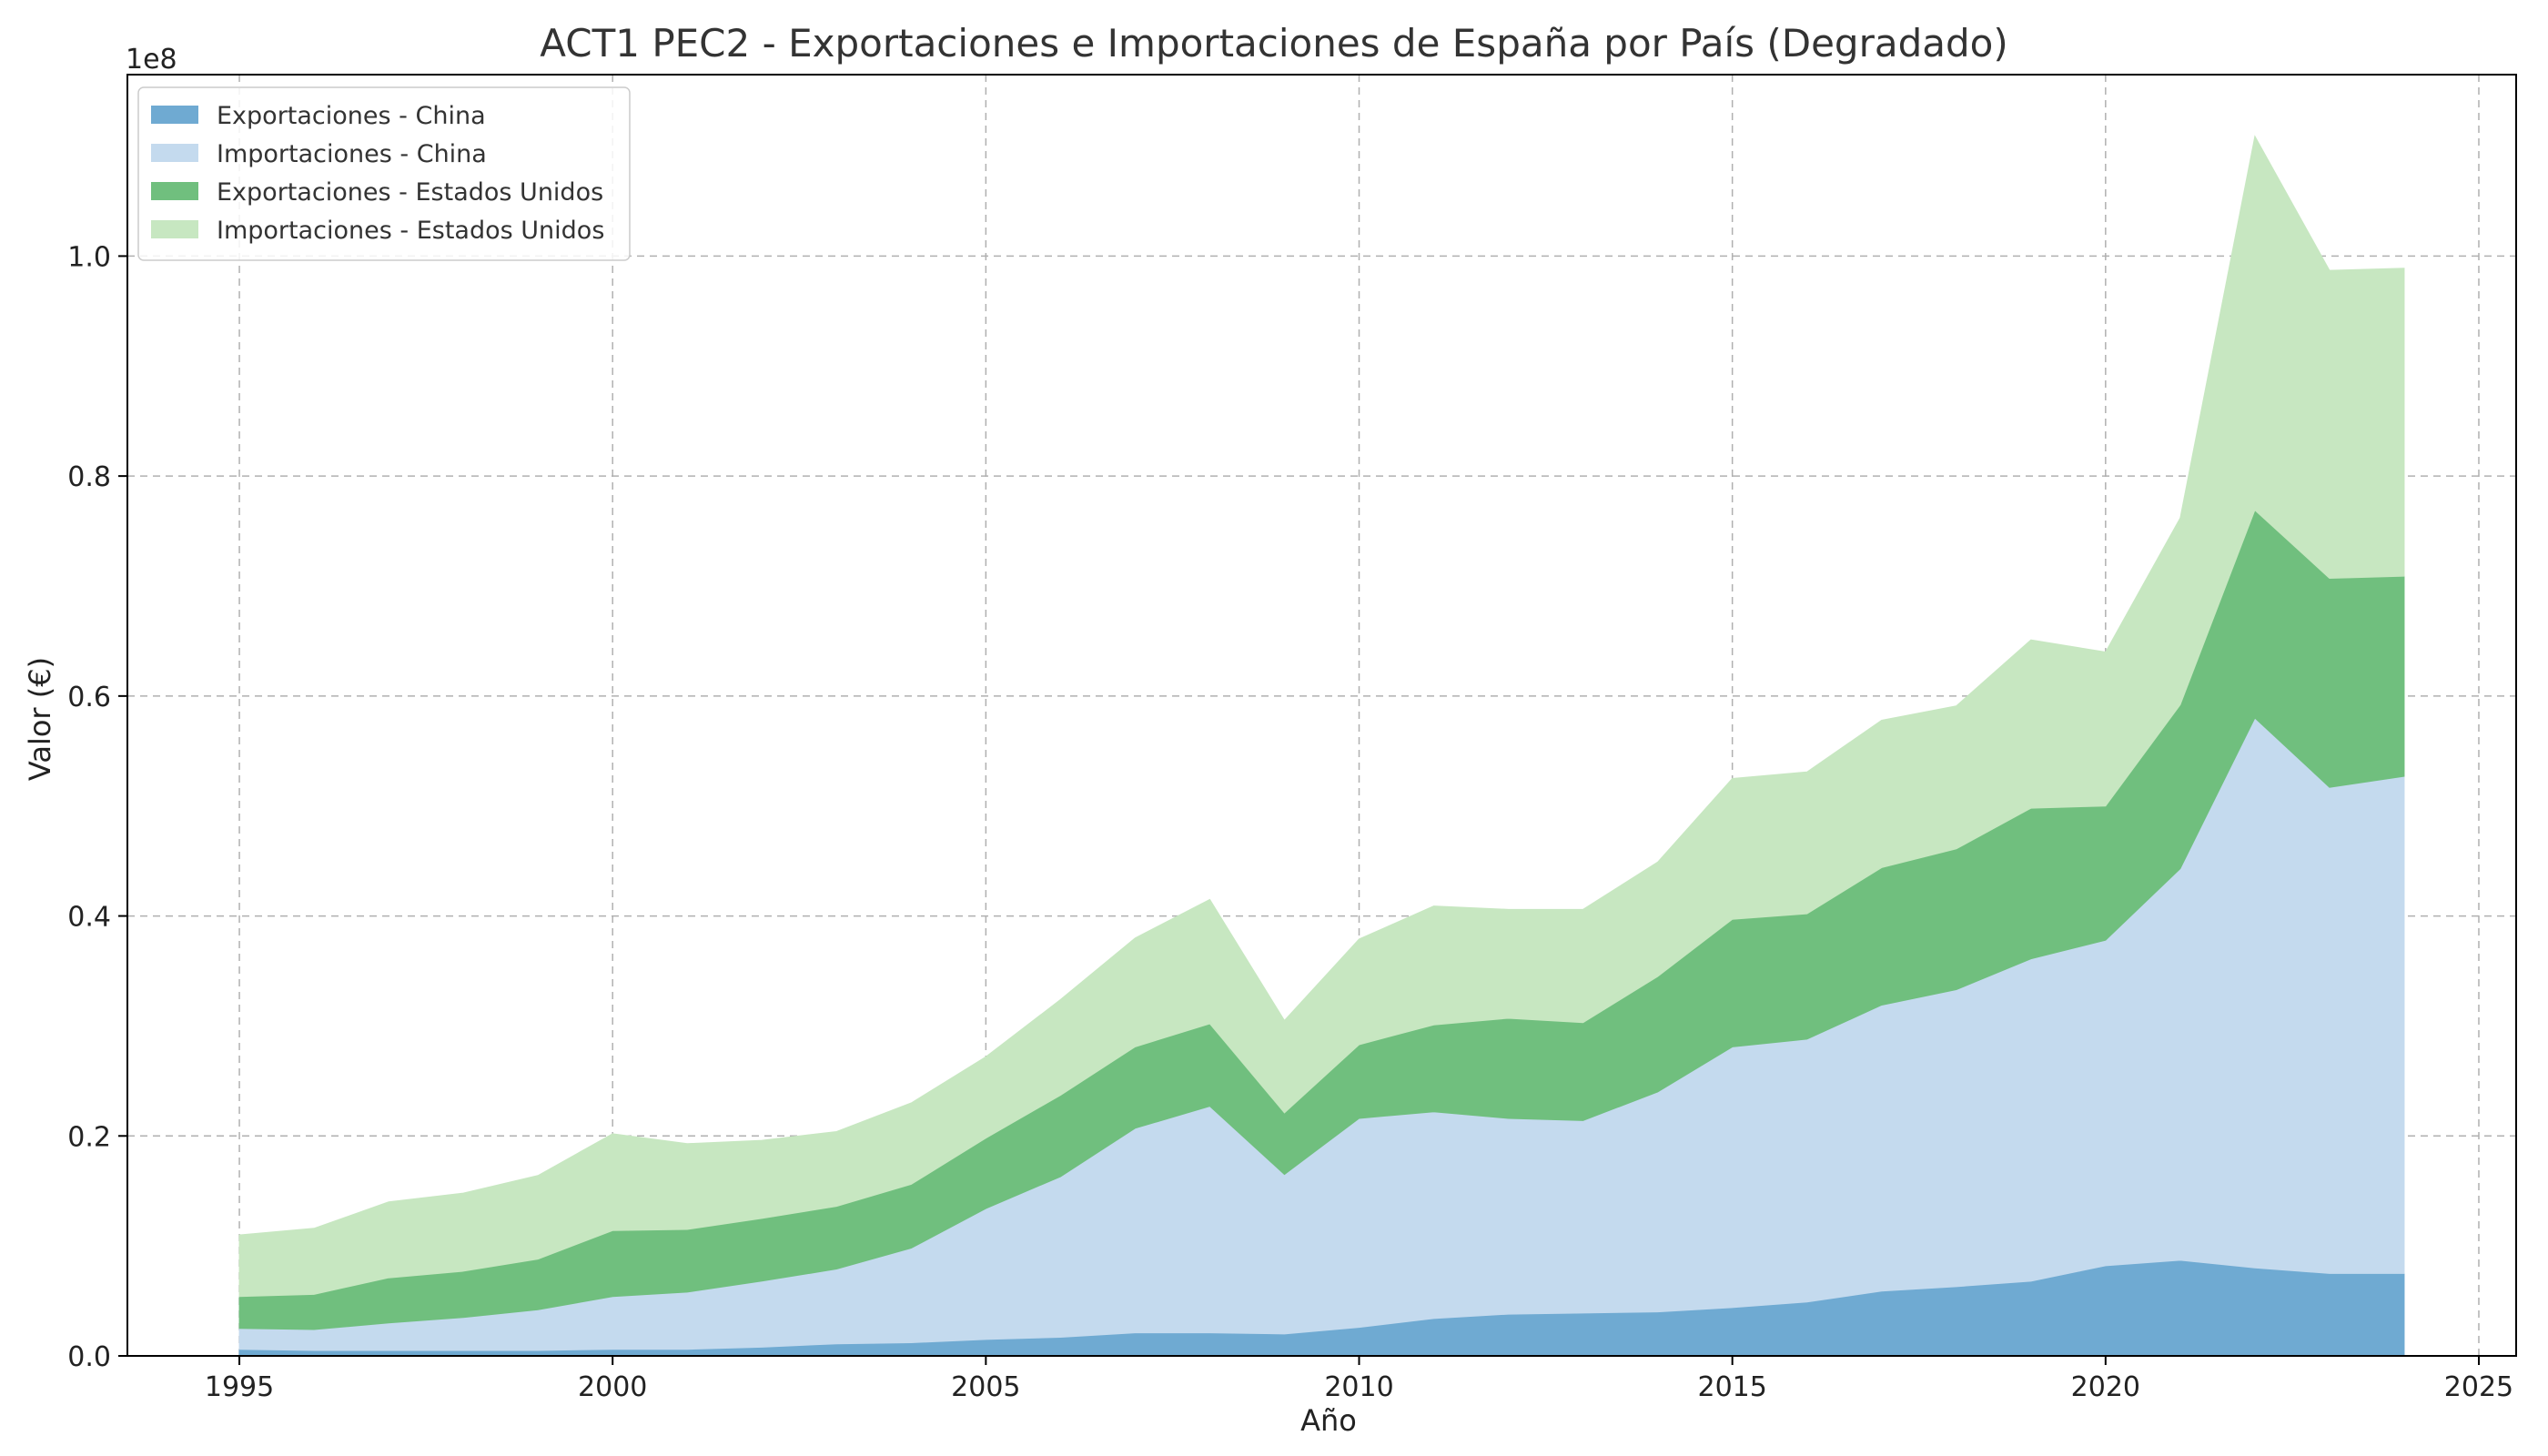 Image resolution: width=2548 pixels, height=1456 pixels. I want to click on legend-label: Exportaciones - China, so click(352, 116).